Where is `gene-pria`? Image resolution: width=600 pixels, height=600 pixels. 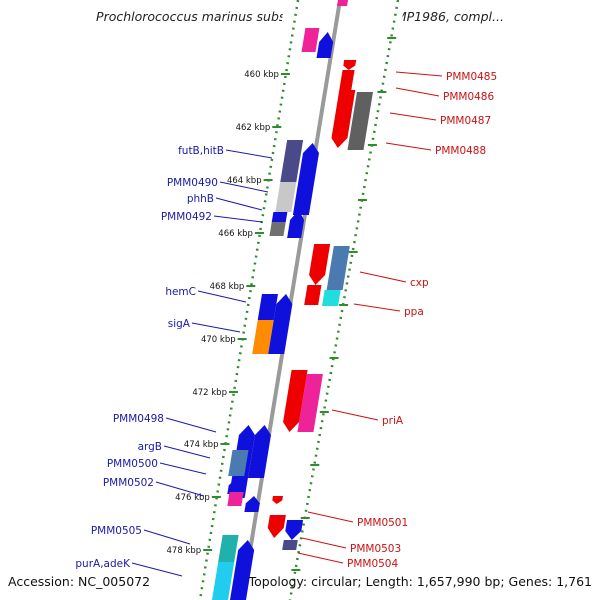 gene-pria is located at coordinates (310, 403).